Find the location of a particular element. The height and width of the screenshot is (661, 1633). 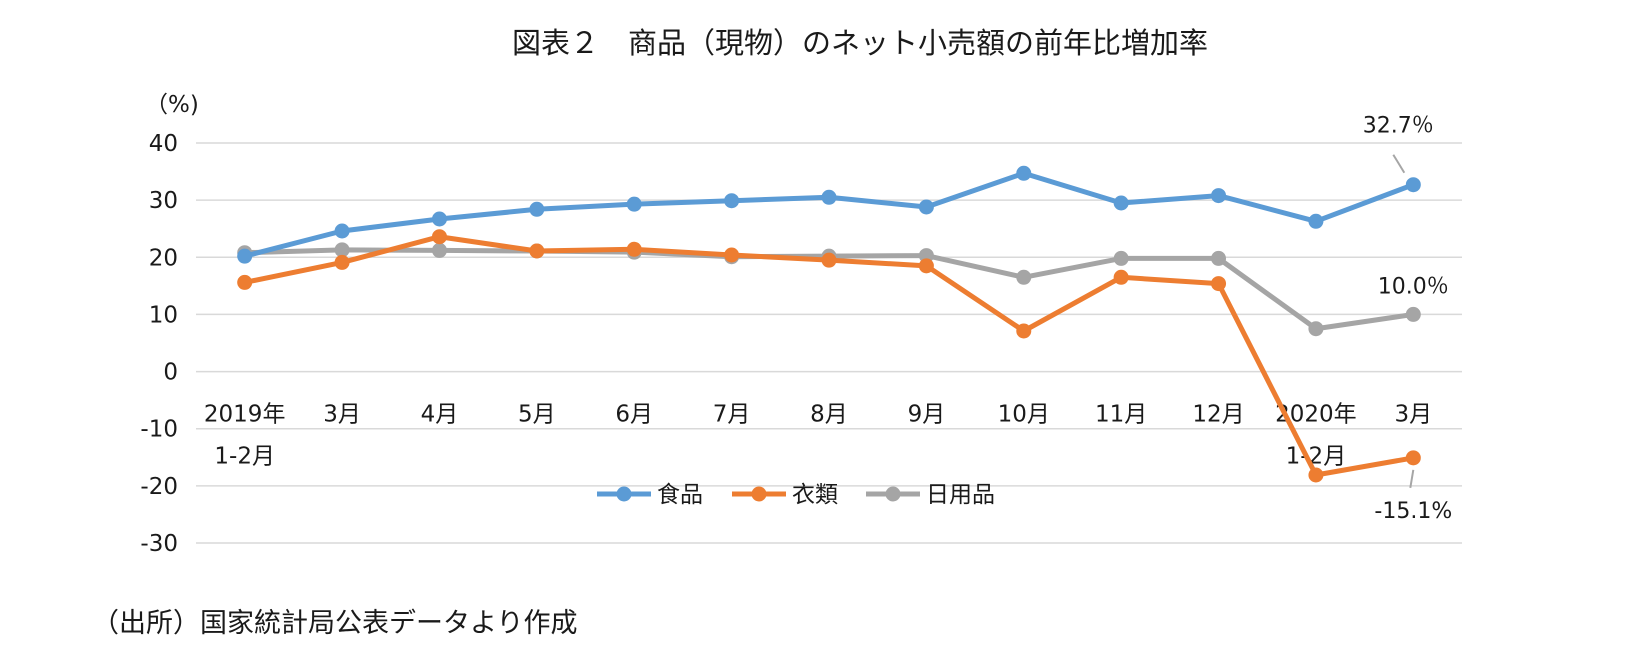

y-tick-label: -30 is located at coordinates (159, 544).